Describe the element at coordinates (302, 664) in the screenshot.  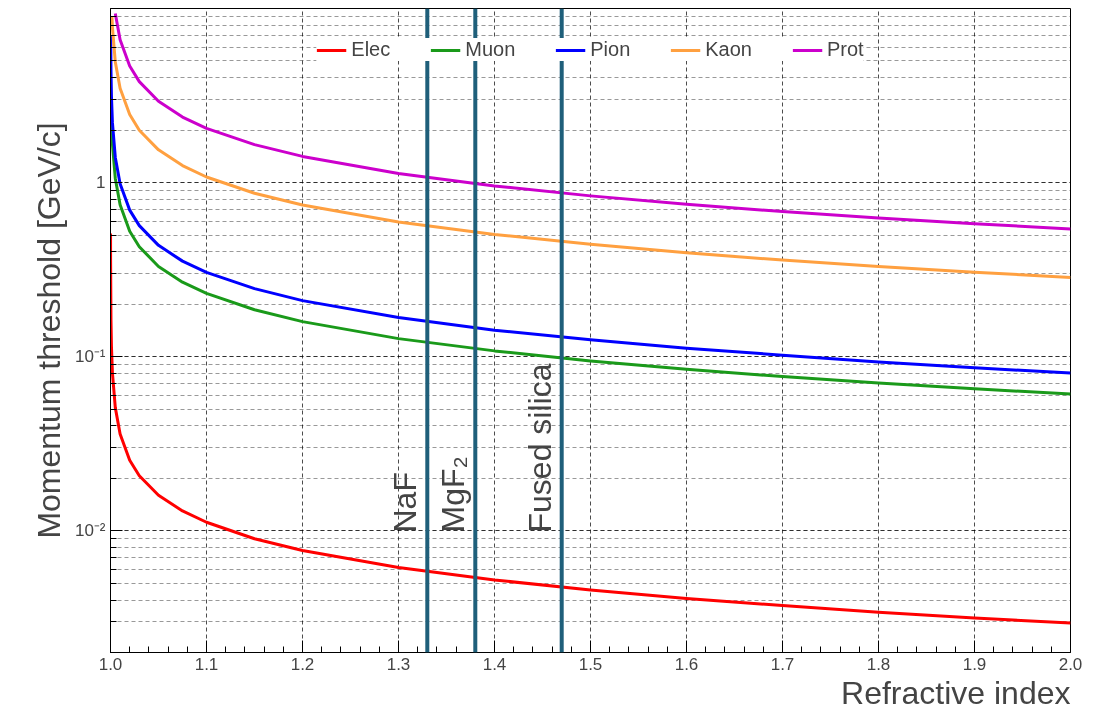
I see `x-tick-label: 1.2` at that location.